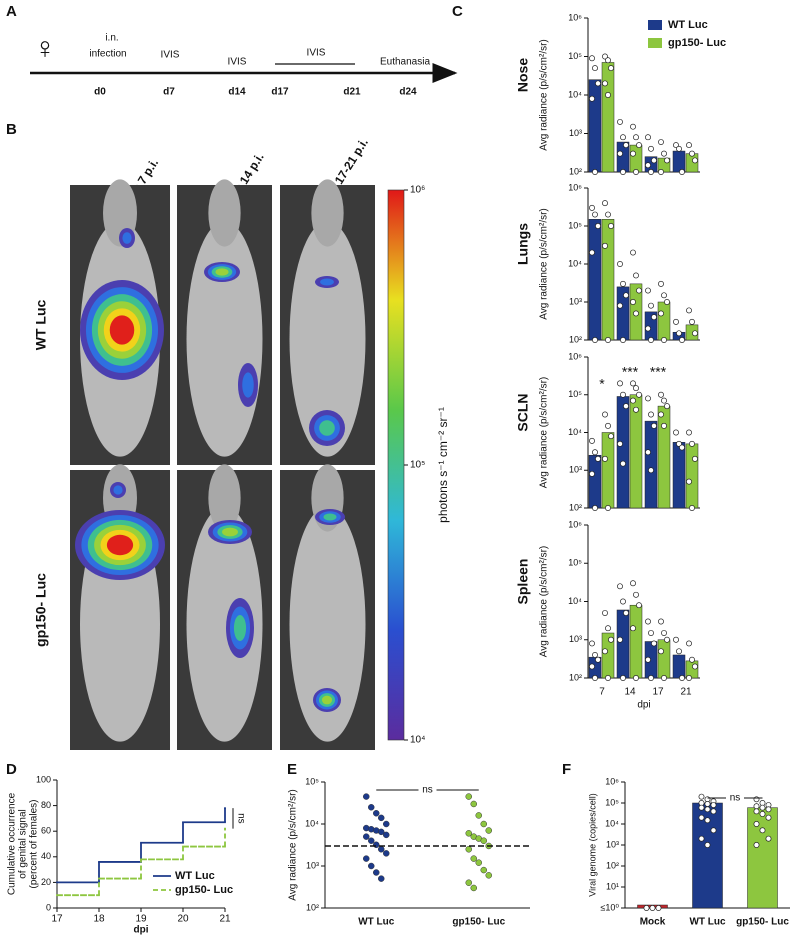  Describe the element at coordinates (443, 465) in the screenshot. I see `colorbar-label: photons s⁻¹ cm⁻² sr⁻¹` at that location.